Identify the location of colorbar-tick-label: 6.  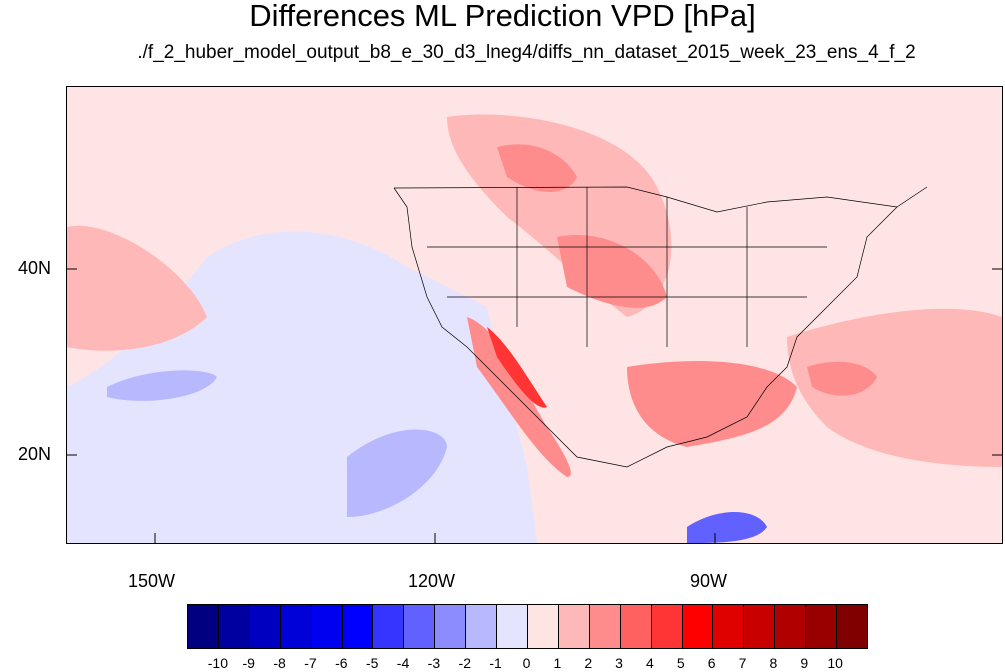
(711, 663).